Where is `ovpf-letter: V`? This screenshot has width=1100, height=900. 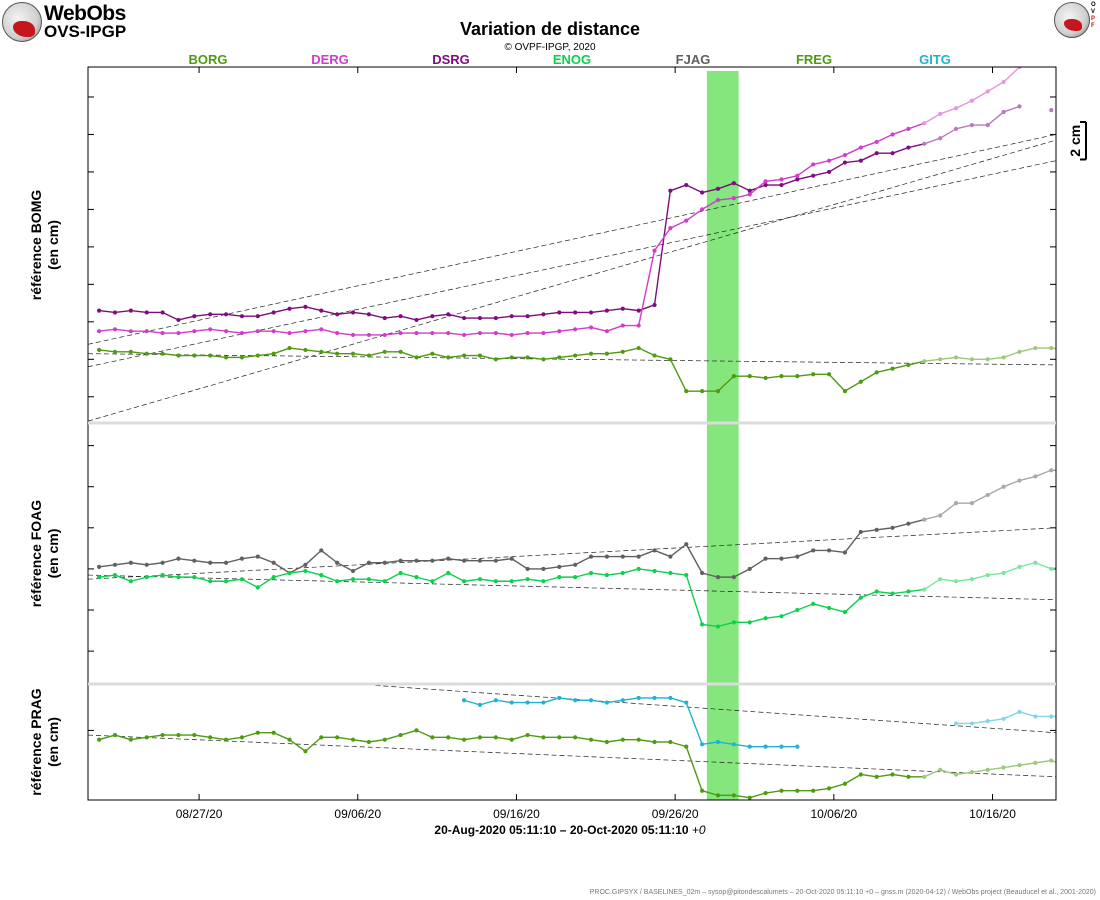
ovpf-letter: V is located at coordinates (1093, 12).